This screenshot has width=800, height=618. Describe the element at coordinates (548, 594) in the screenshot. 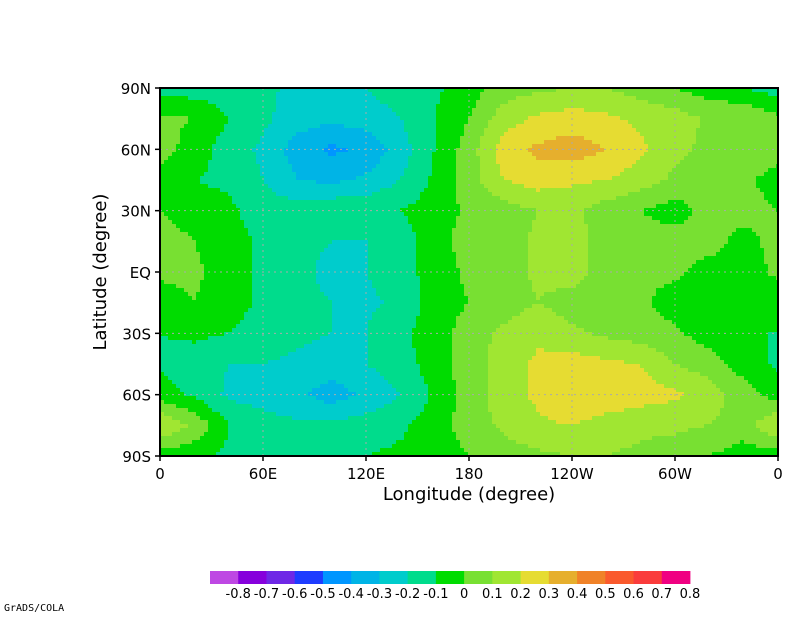

I see `colorbar-label: 0.3` at that location.